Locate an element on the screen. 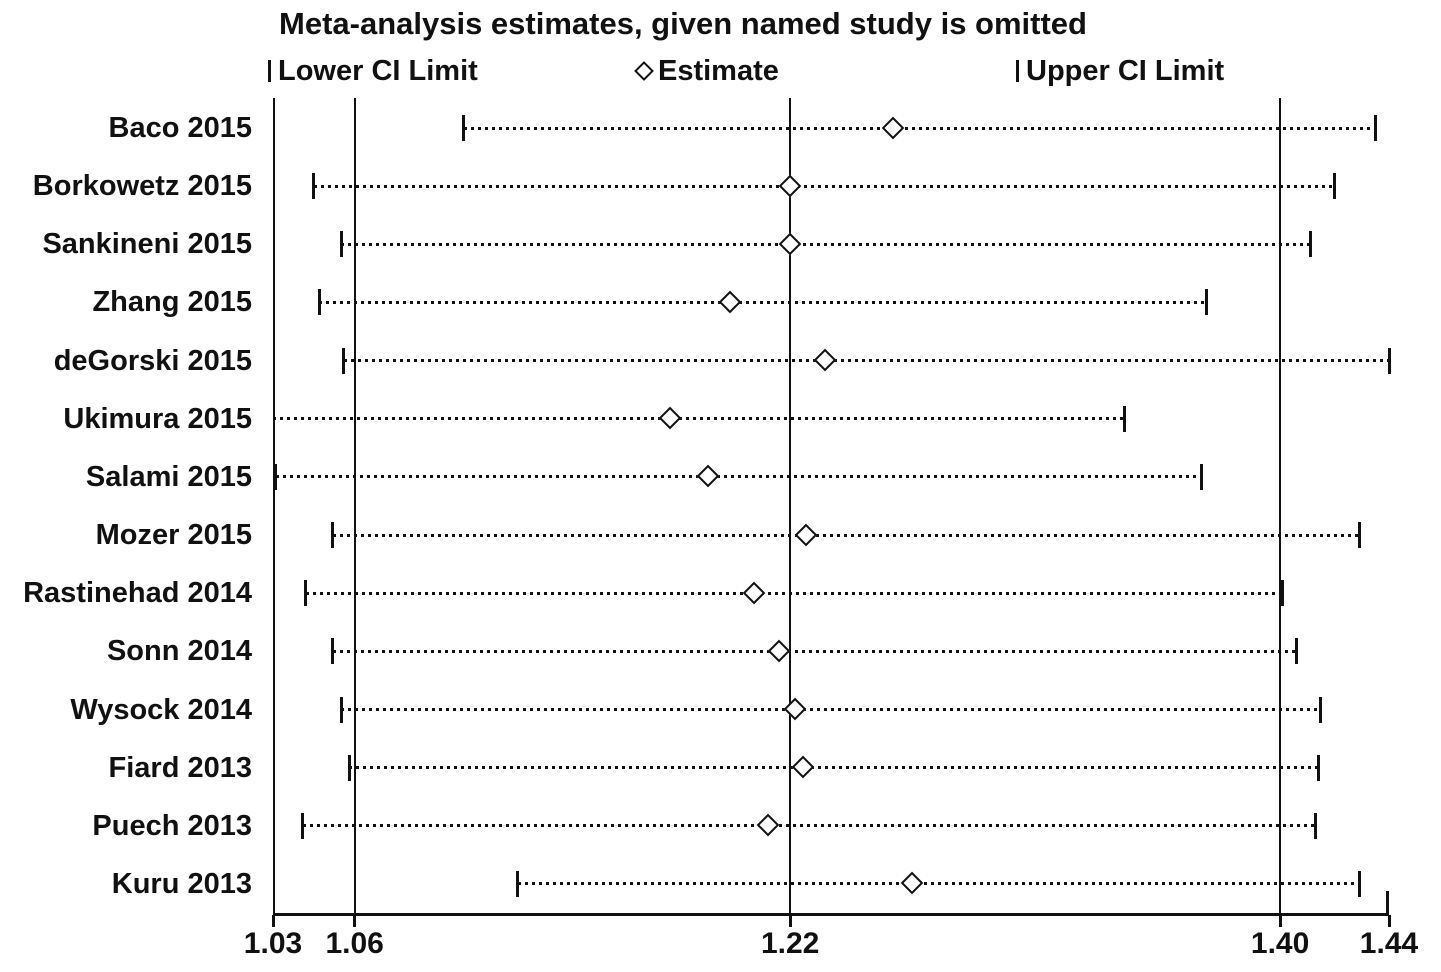 The height and width of the screenshot is (972, 1441). x-tick-label: 1.03 is located at coordinates (273, 943).